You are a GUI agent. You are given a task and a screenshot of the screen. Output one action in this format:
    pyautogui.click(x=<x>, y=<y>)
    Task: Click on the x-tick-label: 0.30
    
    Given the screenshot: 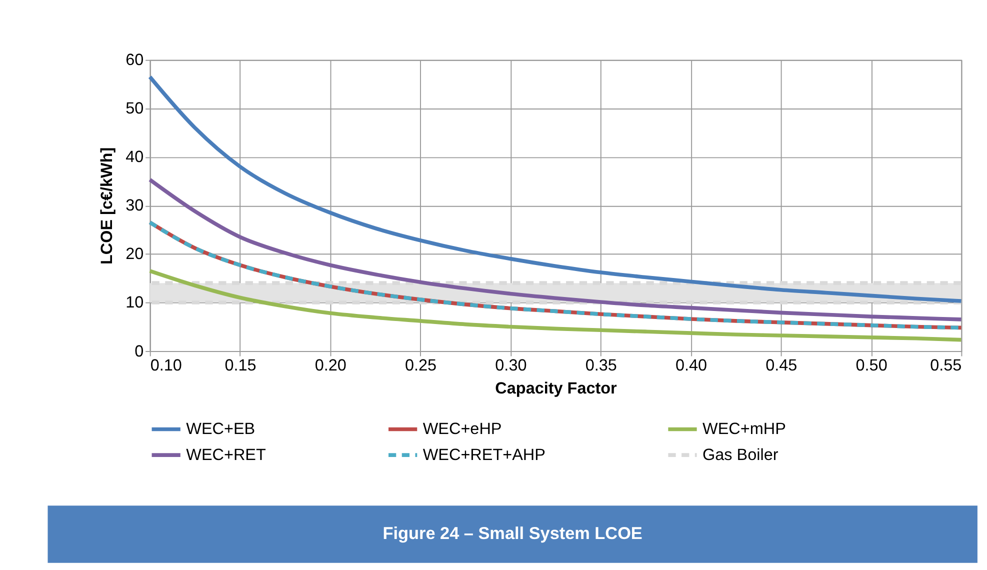 What is the action you would take?
    pyautogui.click(x=511, y=365)
    